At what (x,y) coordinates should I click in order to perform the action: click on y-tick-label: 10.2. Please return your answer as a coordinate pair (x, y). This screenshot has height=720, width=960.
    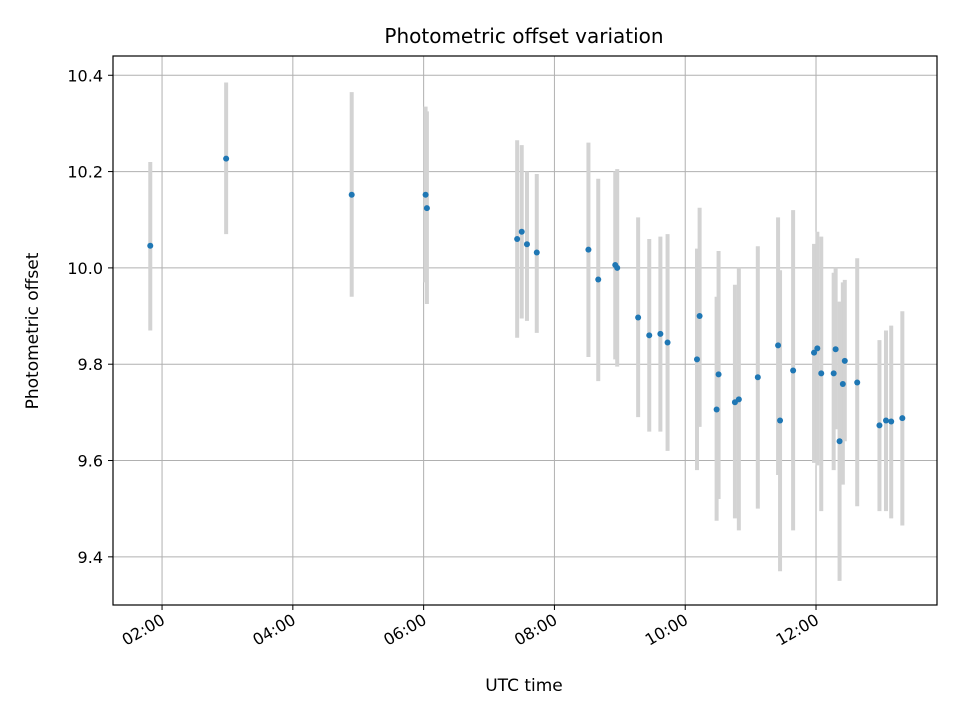
    Looking at the image, I should click on (85, 172).